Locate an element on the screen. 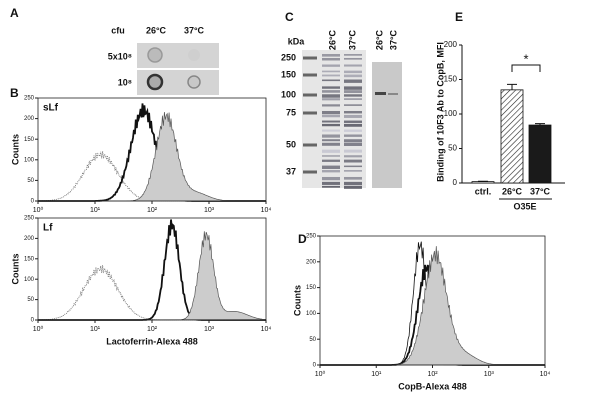  gel-unit: kDa is located at coordinates (297, 41).